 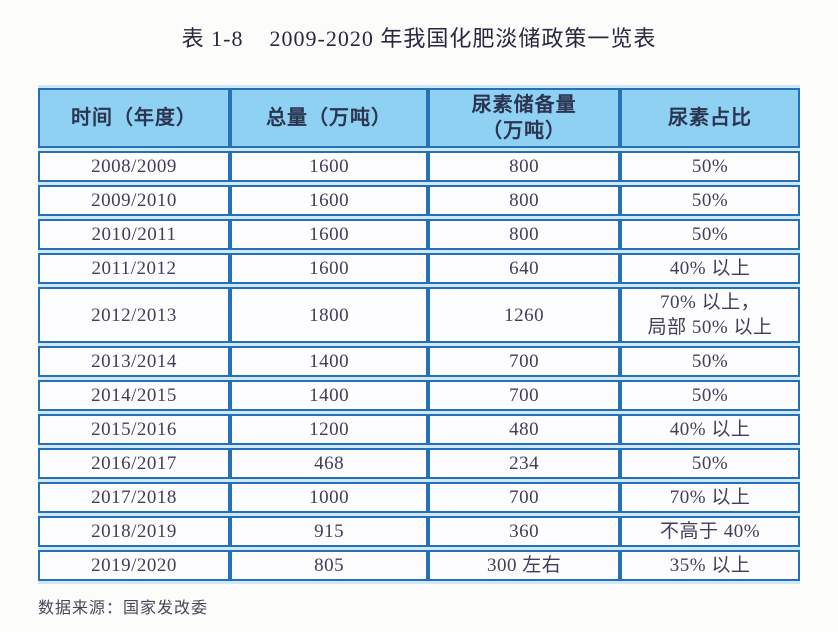 I want to click on table-title: 表 1-8 2009-2020 年我国化肥淡储政策一览表, so click(x=419, y=37).